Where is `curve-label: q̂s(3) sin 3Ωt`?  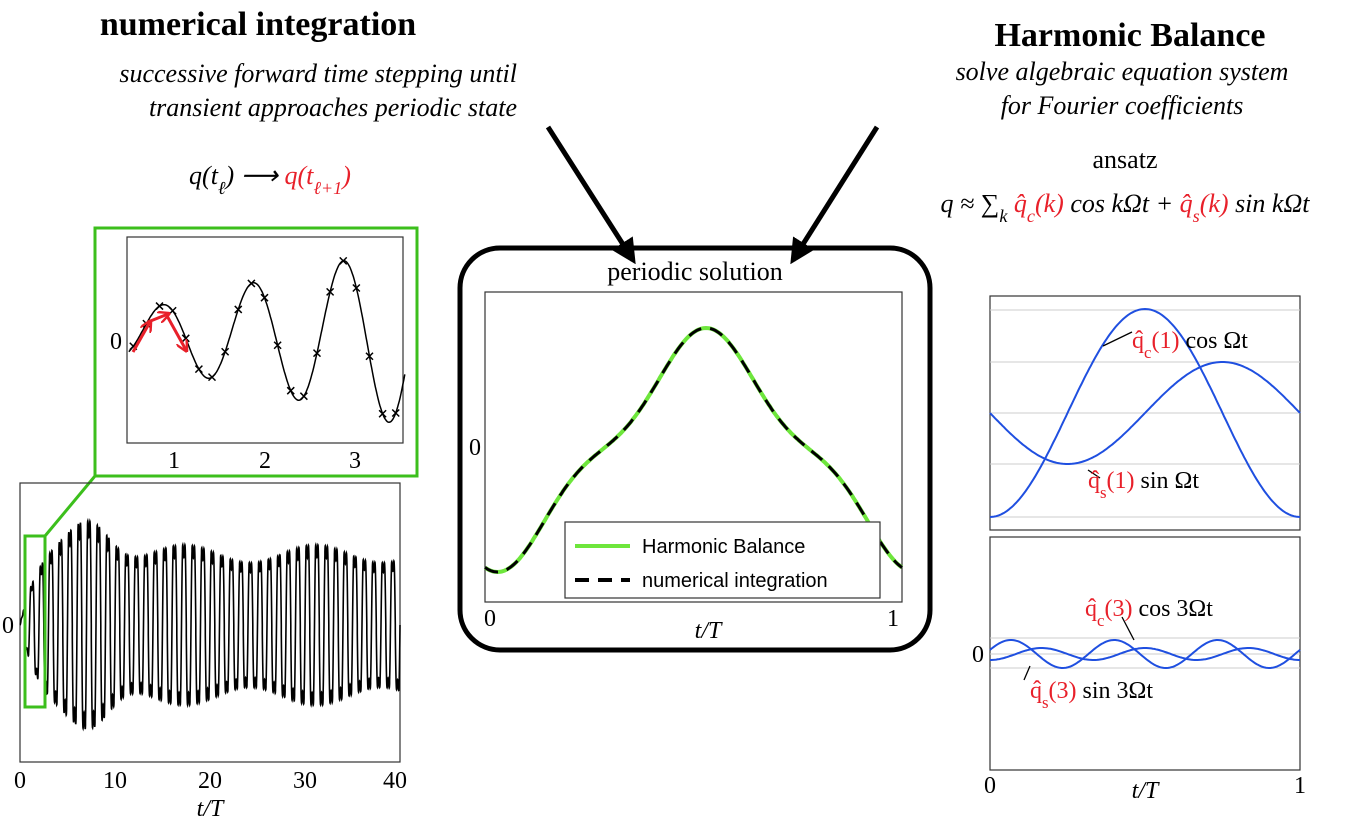 curve-label: q̂s(3) sin 3Ωt is located at coordinates (1091, 695).